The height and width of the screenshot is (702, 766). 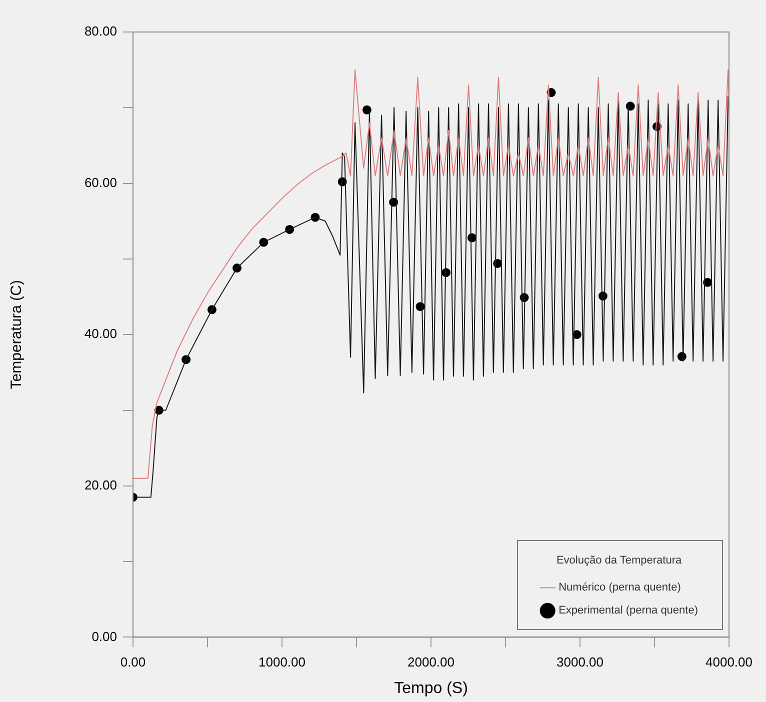 I want to click on y-tick-label: 0.00, so click(x=104, y=636).